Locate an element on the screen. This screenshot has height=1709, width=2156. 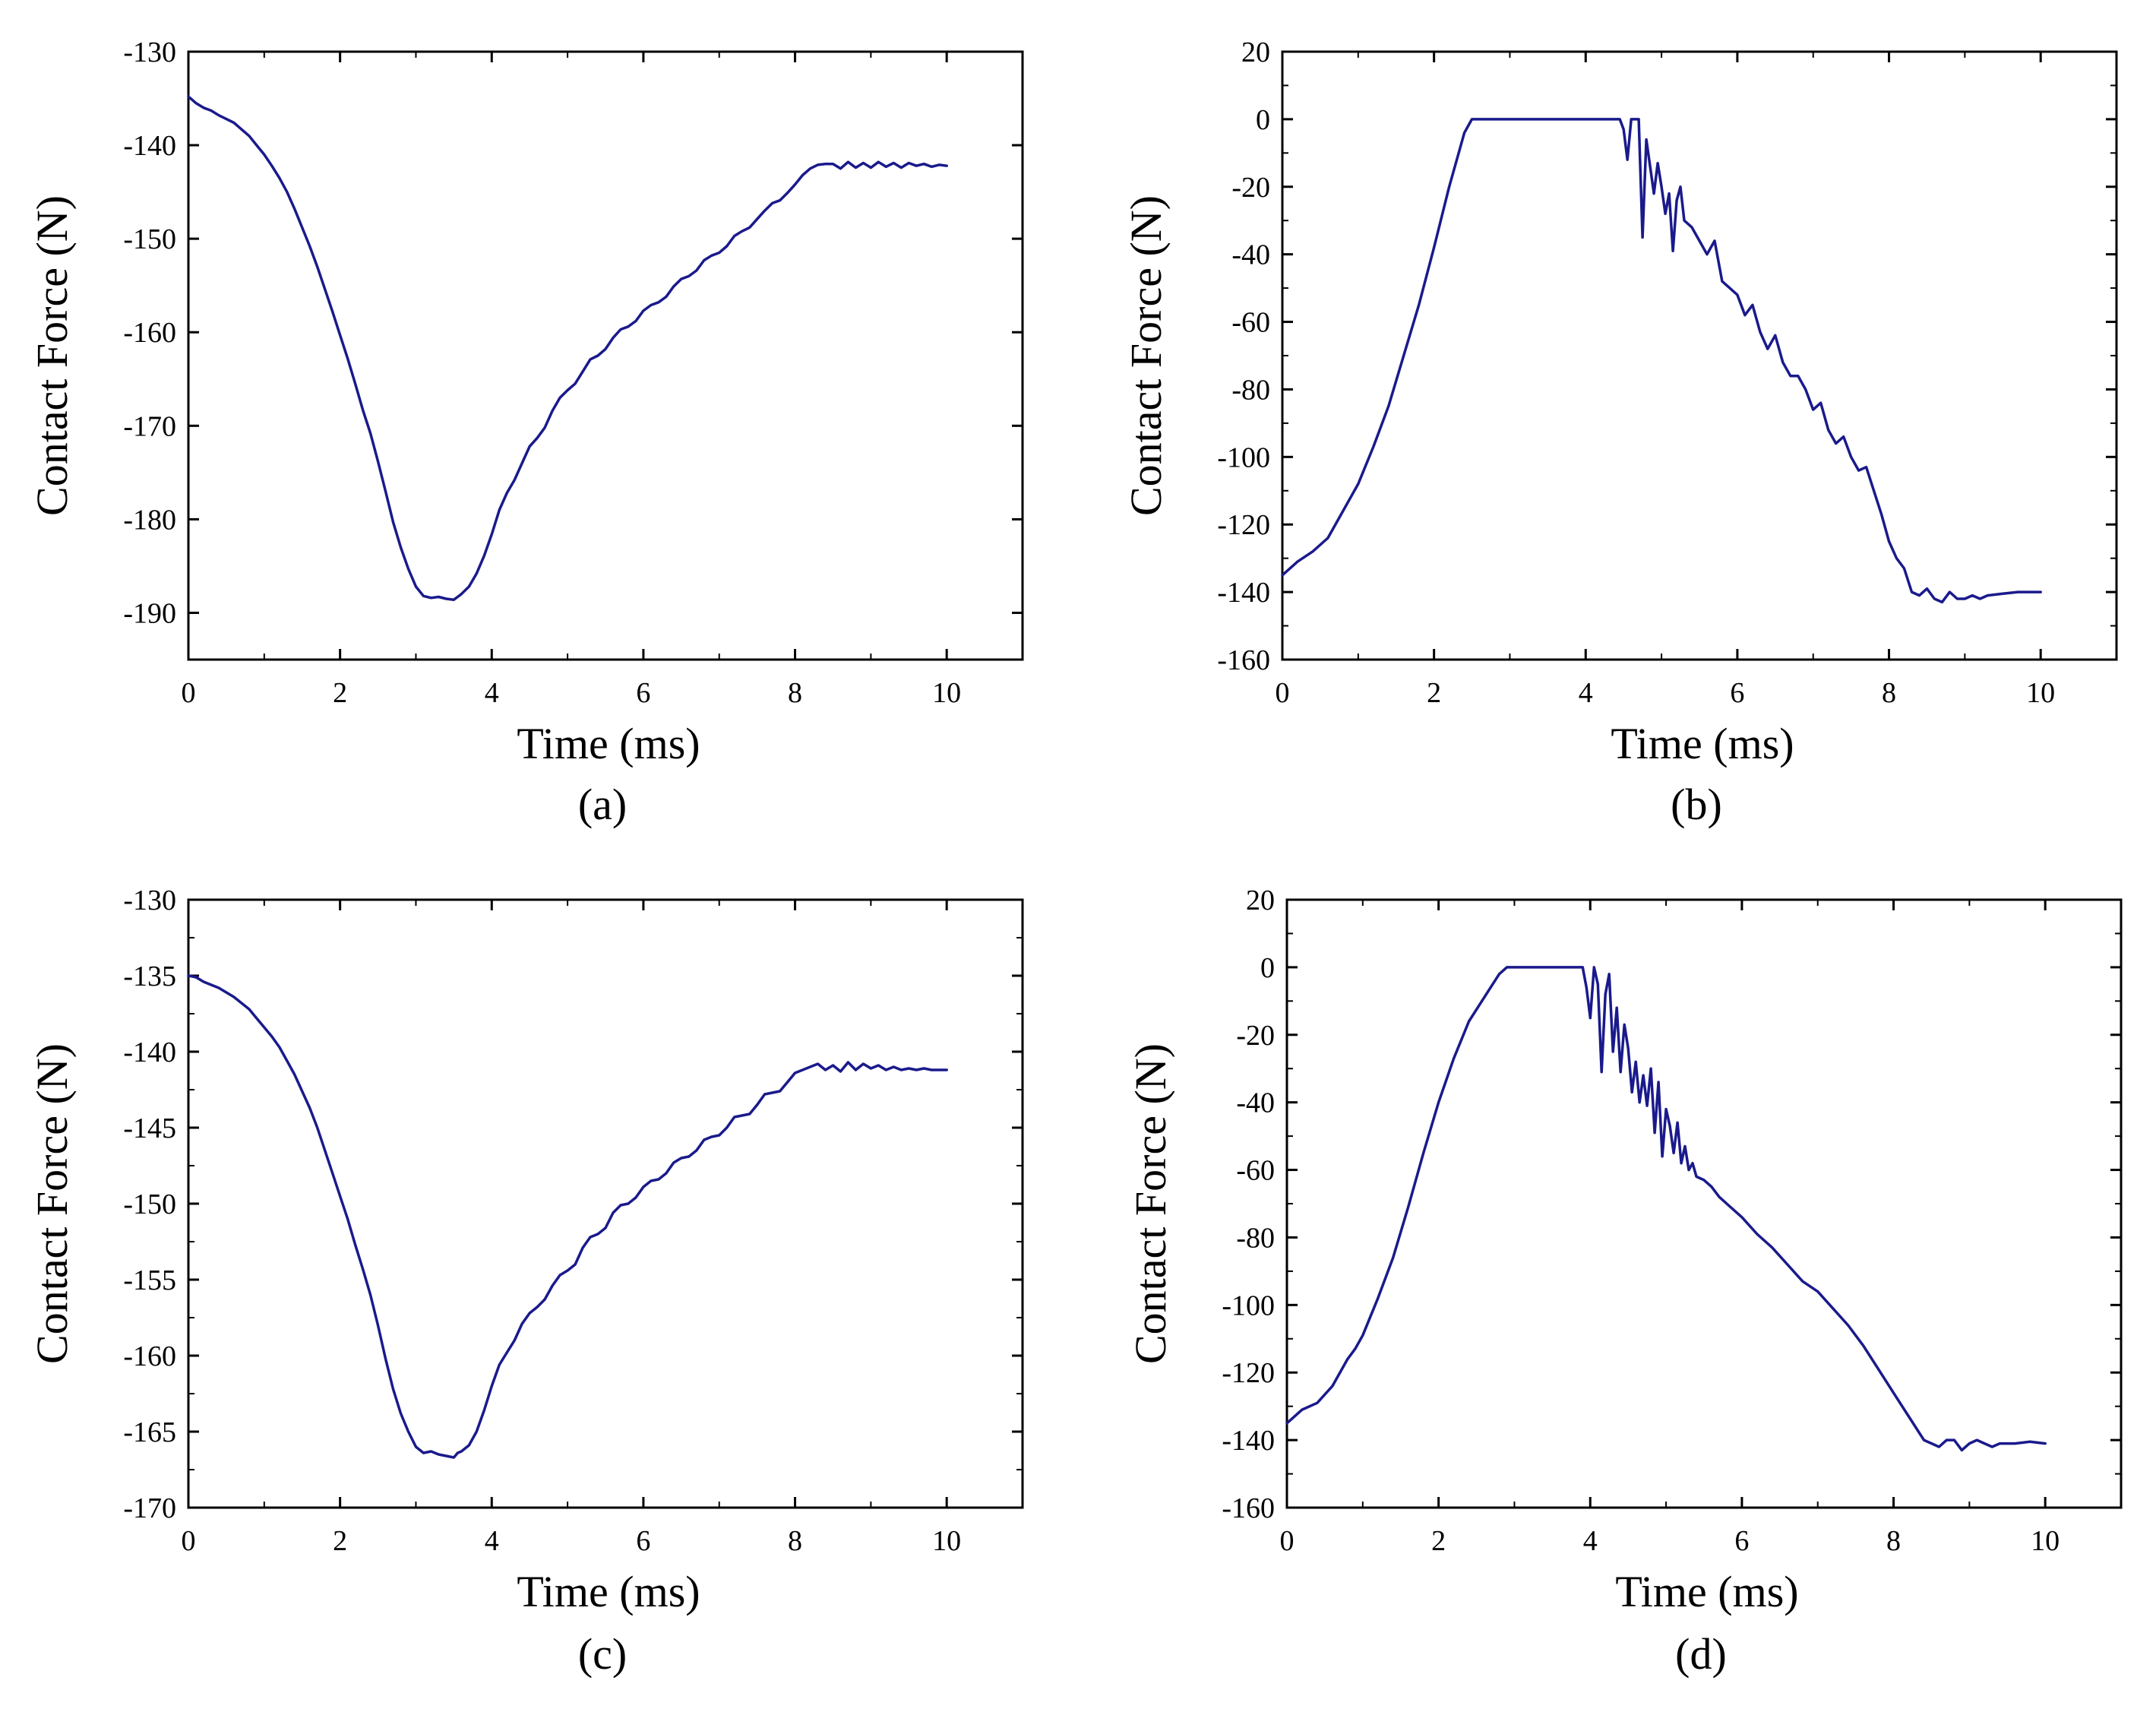
plot-frame is located at coordinates (605, 355).